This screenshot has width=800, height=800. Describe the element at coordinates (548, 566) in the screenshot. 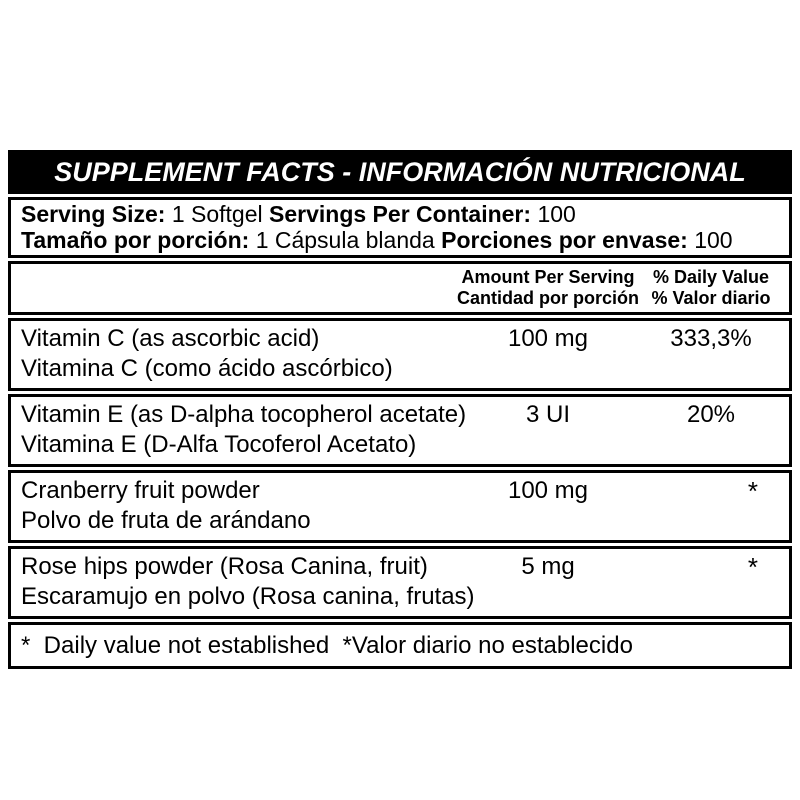

I see `nutrient-amount: 5 mg` at that location.